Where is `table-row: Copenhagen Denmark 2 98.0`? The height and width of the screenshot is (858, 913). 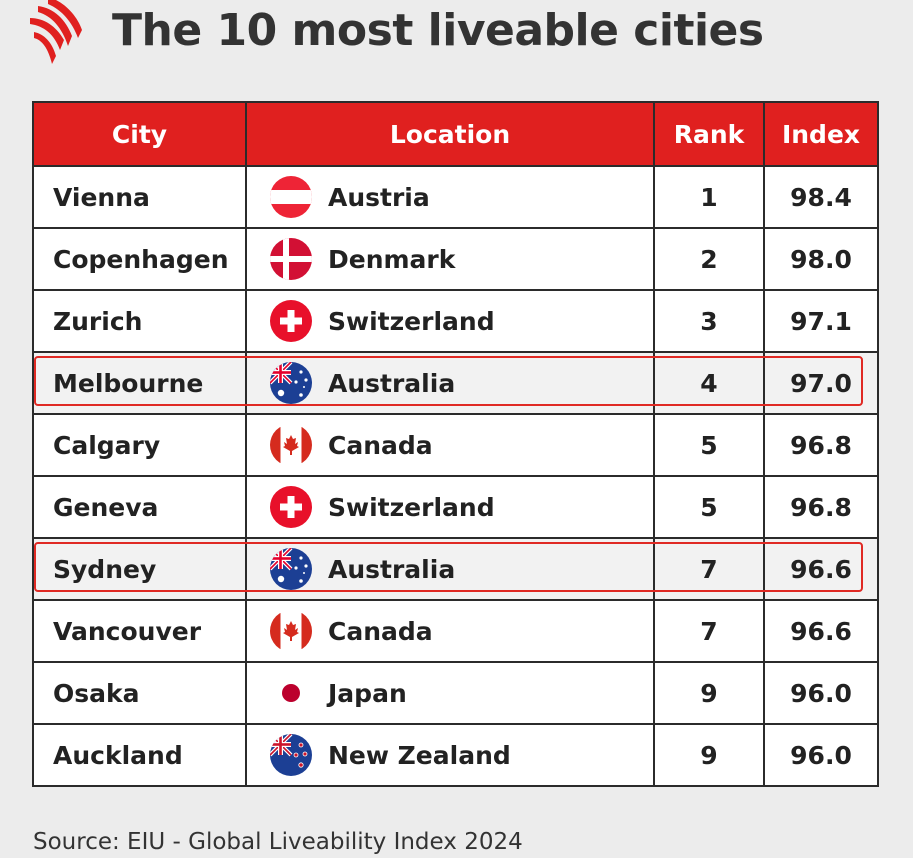 table-row: Copenhagen Denmark 2 98.0 is located at coordinates (455, 259).